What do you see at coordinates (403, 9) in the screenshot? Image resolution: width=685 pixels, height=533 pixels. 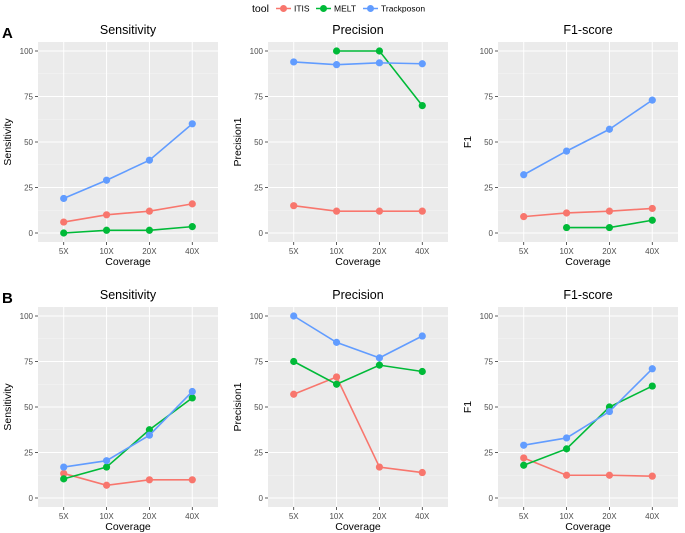 I see `legend-label: Trackposon` at bounding box center [403, 9].